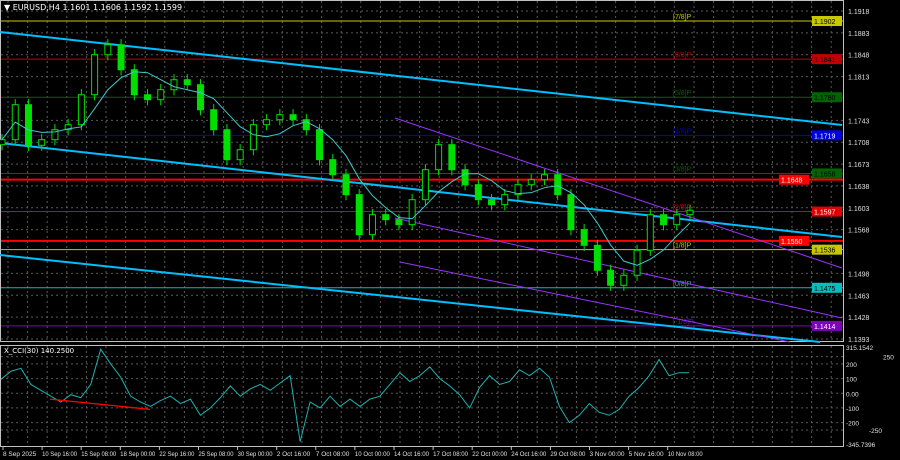  What do you see at coordinates (859, 209) in the screenshot?
I see `price-tick-label: 1.1603` at bounding box center [859, 209].